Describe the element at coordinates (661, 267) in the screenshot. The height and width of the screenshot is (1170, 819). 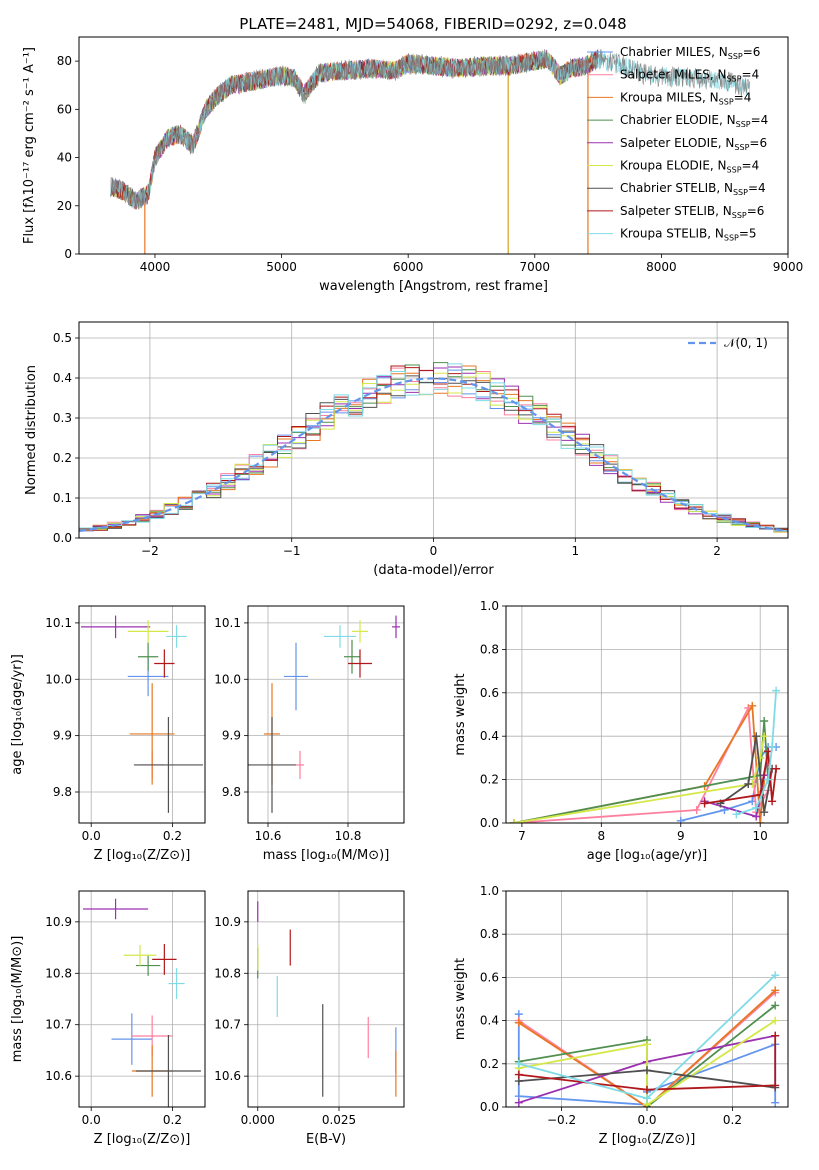
I see `x-tick-label: 8000` at that location.